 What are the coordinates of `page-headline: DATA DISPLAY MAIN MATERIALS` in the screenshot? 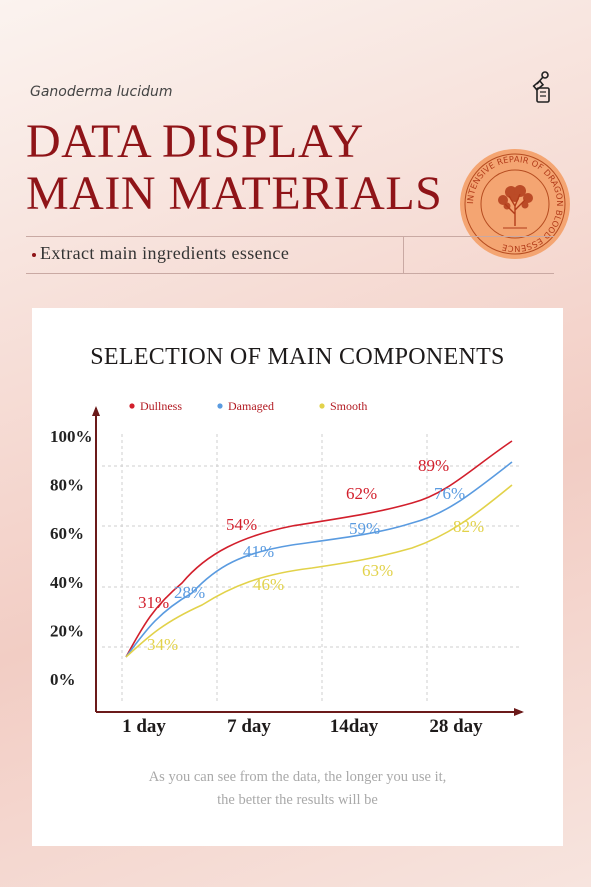 It's located at (234, 168).